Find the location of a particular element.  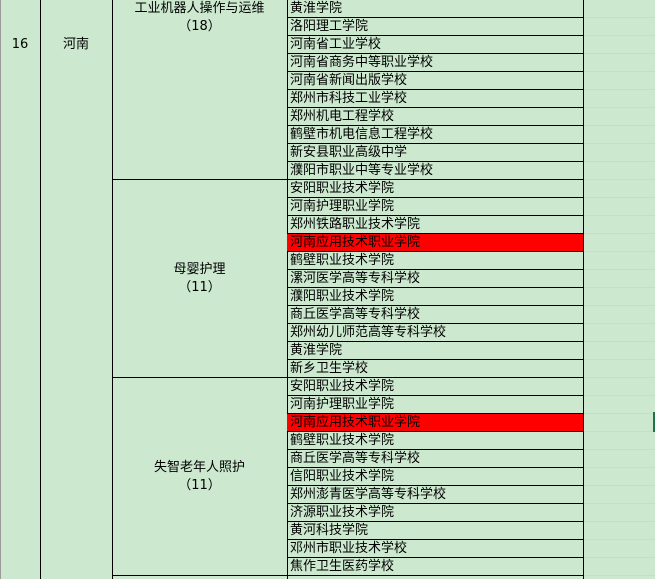

school-cell: 鹤壁市机电信息工程学校 is located at coordinates (435, 135).